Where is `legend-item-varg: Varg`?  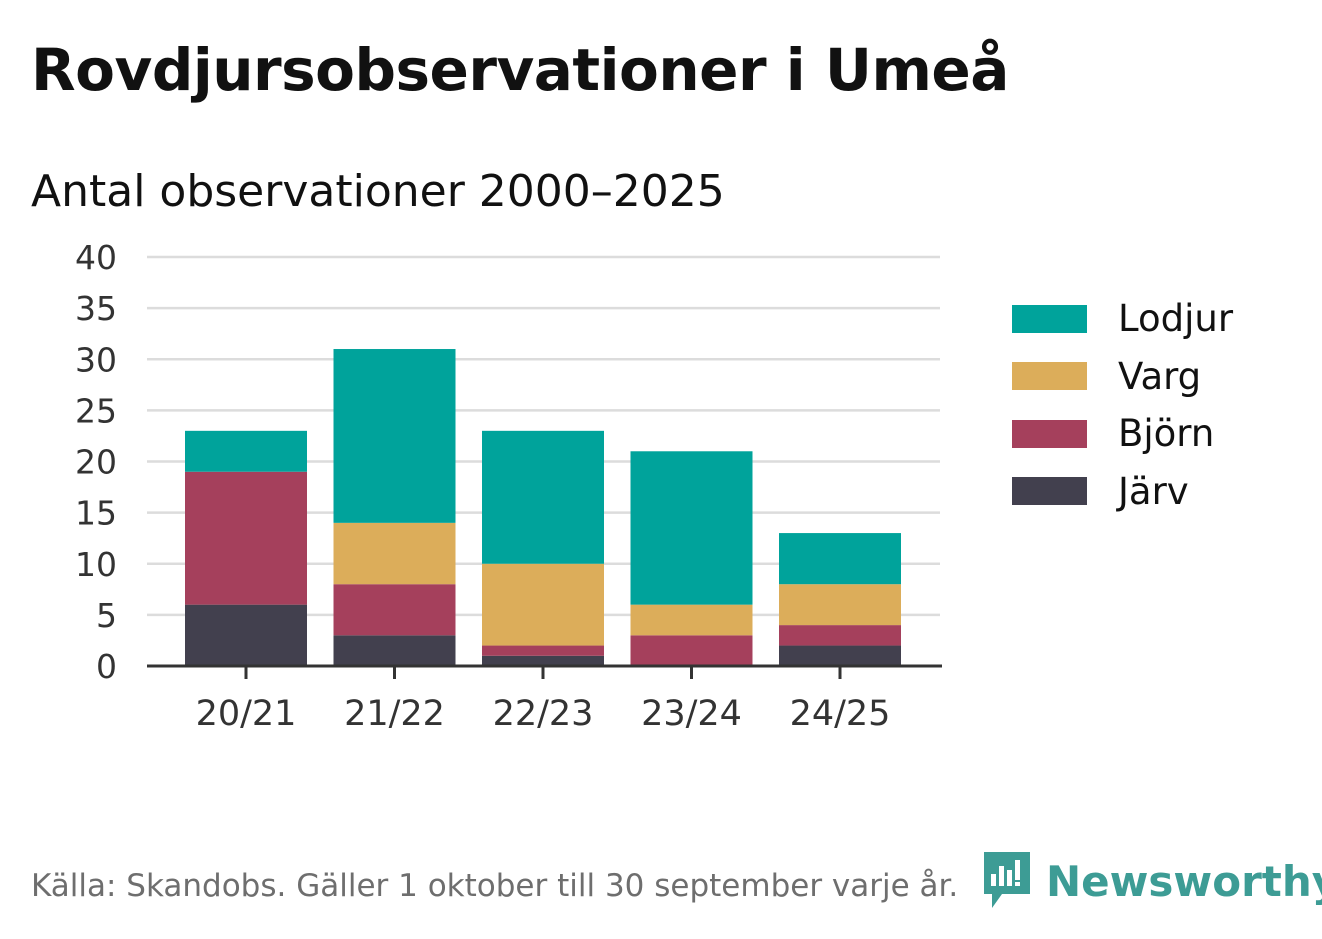
legend-item-varg: Varg is located at coordinates (1122, 377).